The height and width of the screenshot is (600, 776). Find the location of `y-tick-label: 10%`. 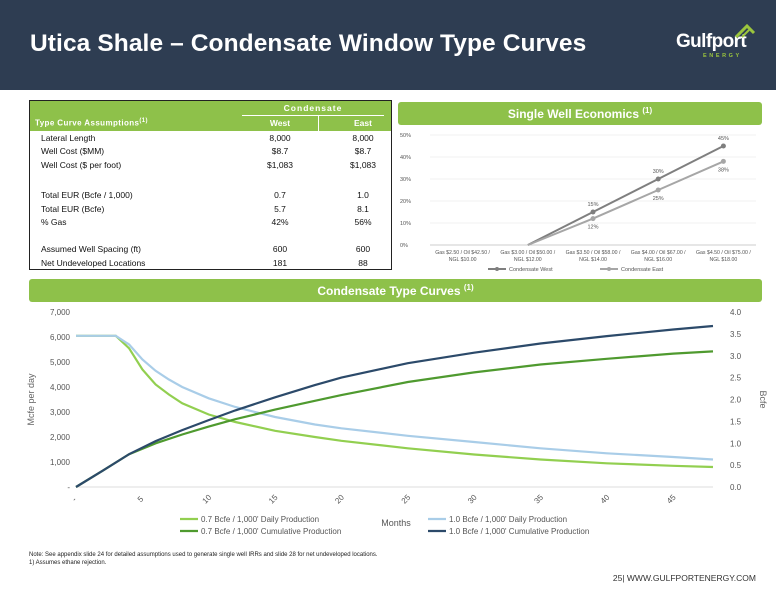

y-tick-label: 10% is located at coordinates (405, 224).